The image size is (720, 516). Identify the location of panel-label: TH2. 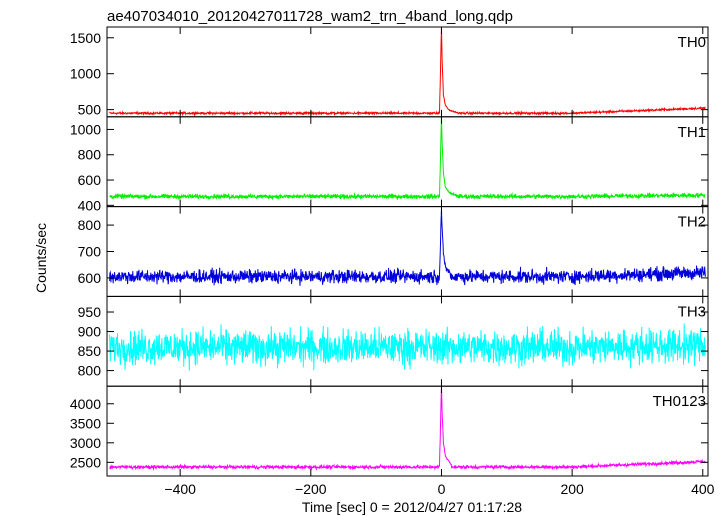
(692, 222).